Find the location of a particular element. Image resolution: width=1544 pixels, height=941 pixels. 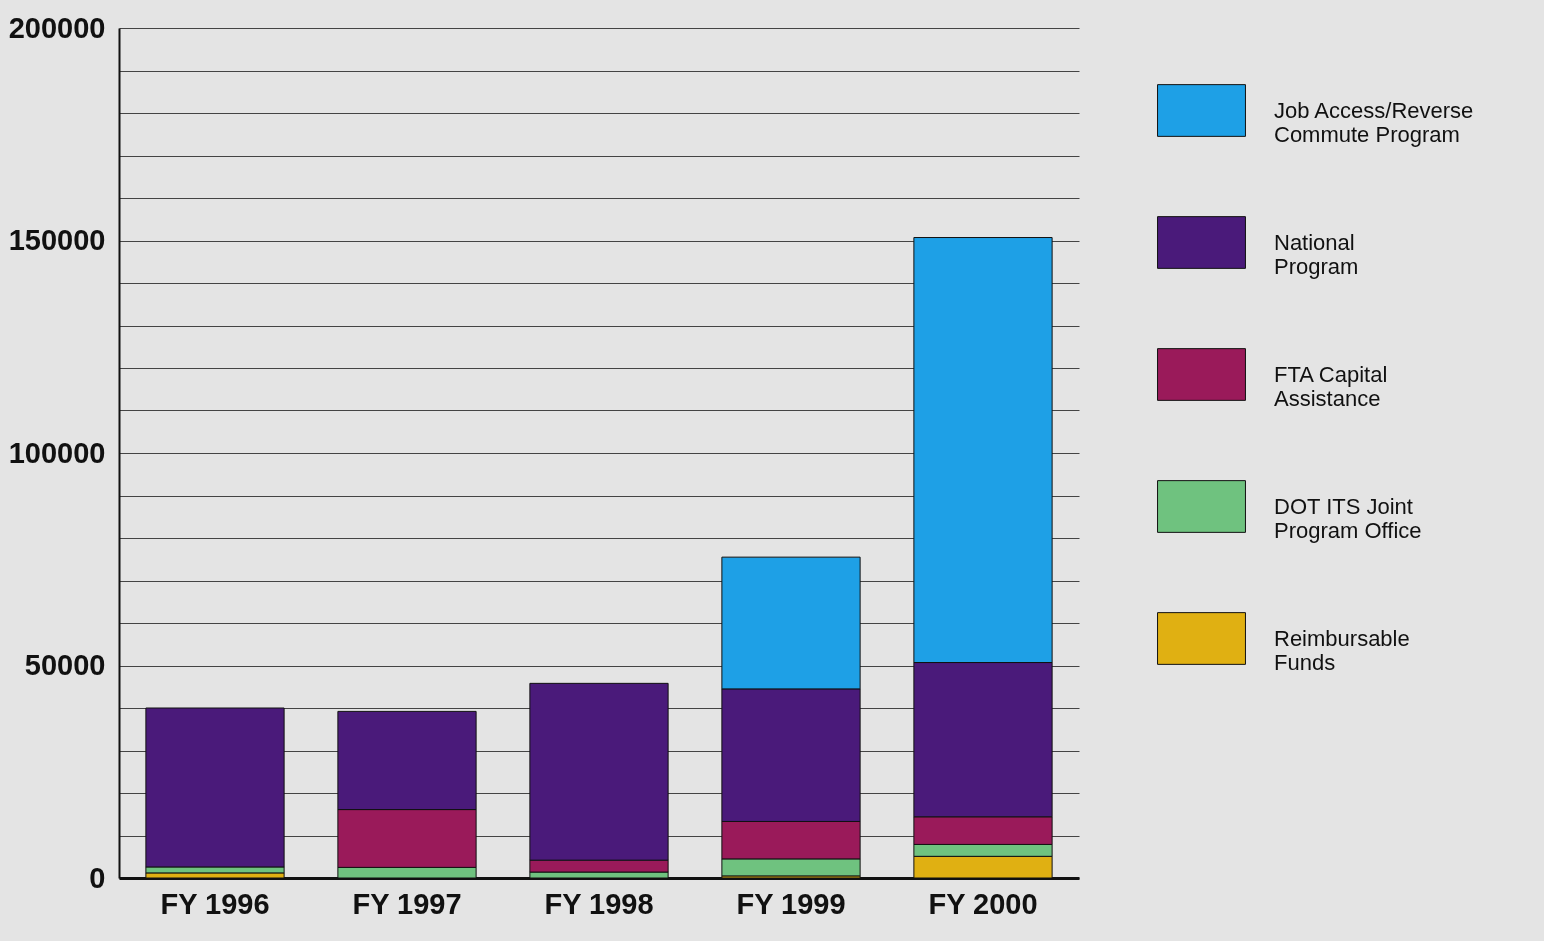

y-tick-label: 100000 is located at coordinates (57, 452).